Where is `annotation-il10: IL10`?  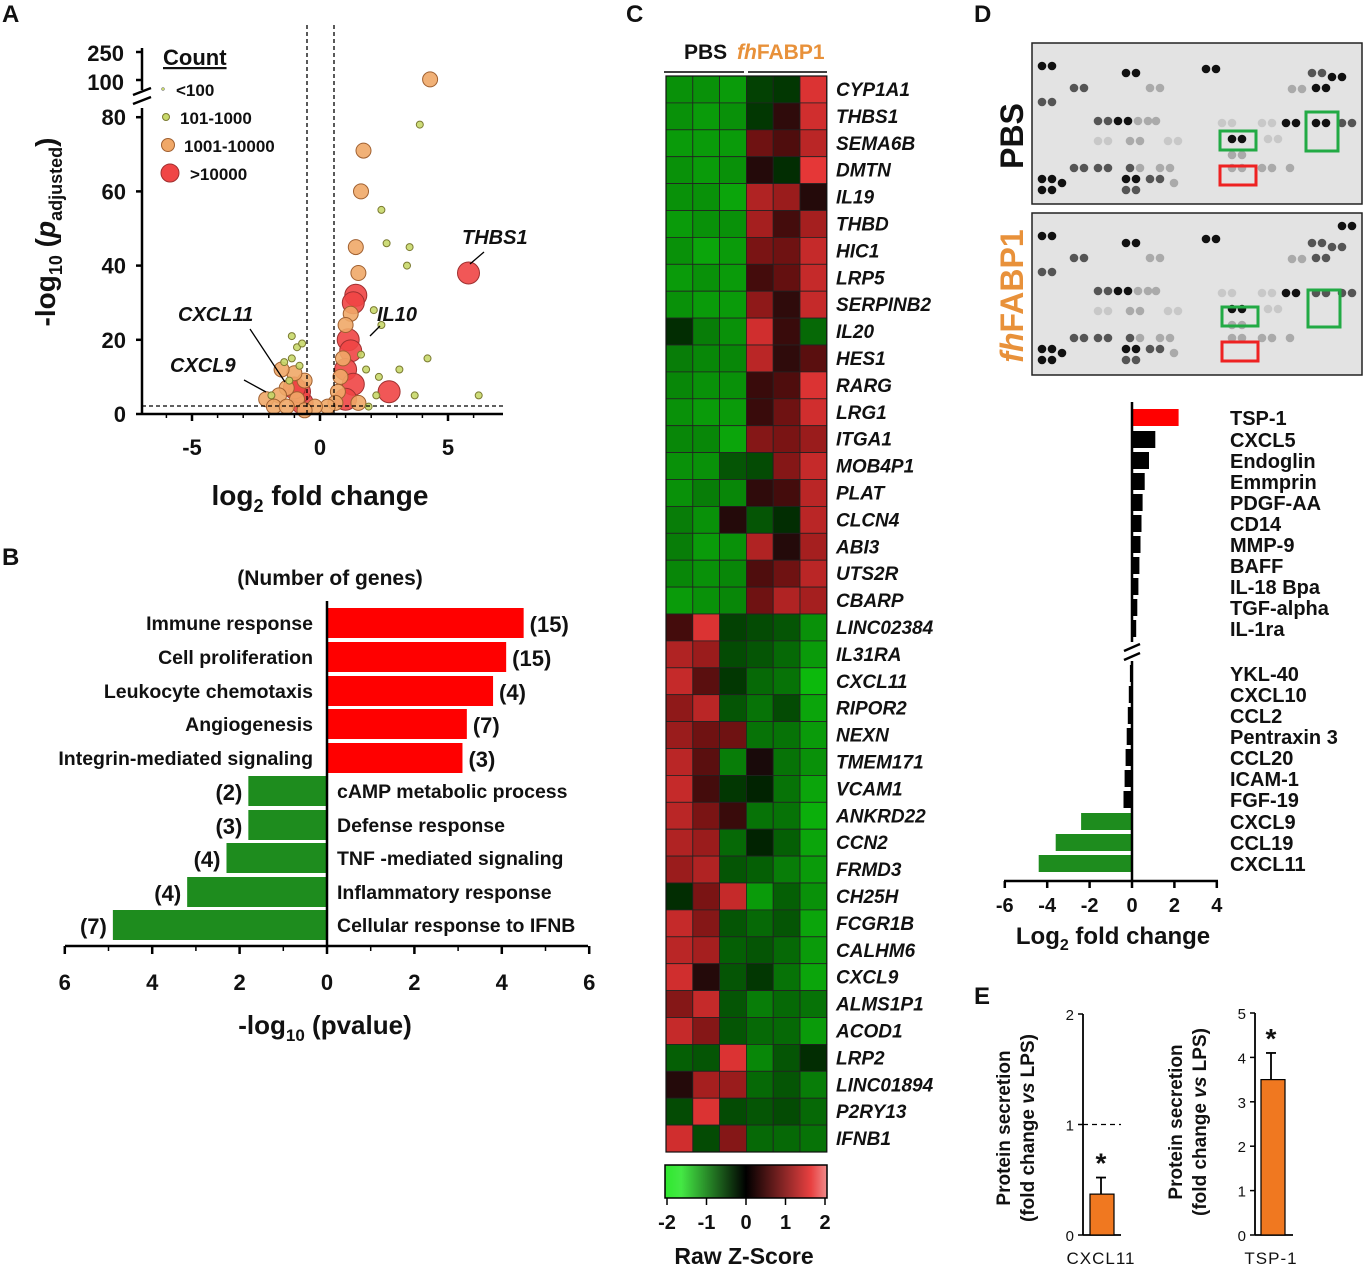 annotation-il10: IL10 is located at coordinates (397, 315).